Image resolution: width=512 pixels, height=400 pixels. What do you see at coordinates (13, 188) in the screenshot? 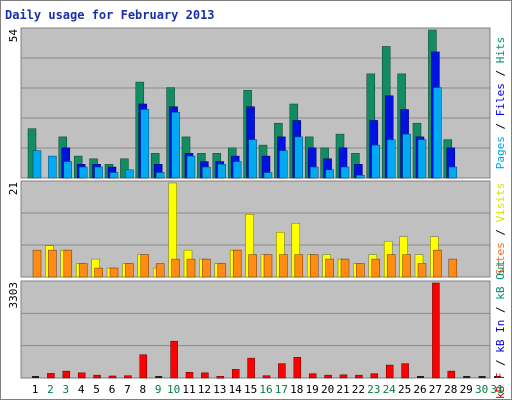
I see `middle-max-label: 21` at bounding box center [13, 188].